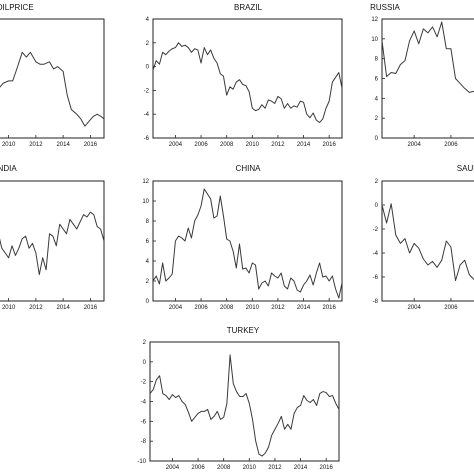 Image resolution: width=474 pixels, height=474 pixels. What do you see at coordinates (141, 462) in the screenshot?
I see `y-tick-label: -10` at bounding box center [141, 462].